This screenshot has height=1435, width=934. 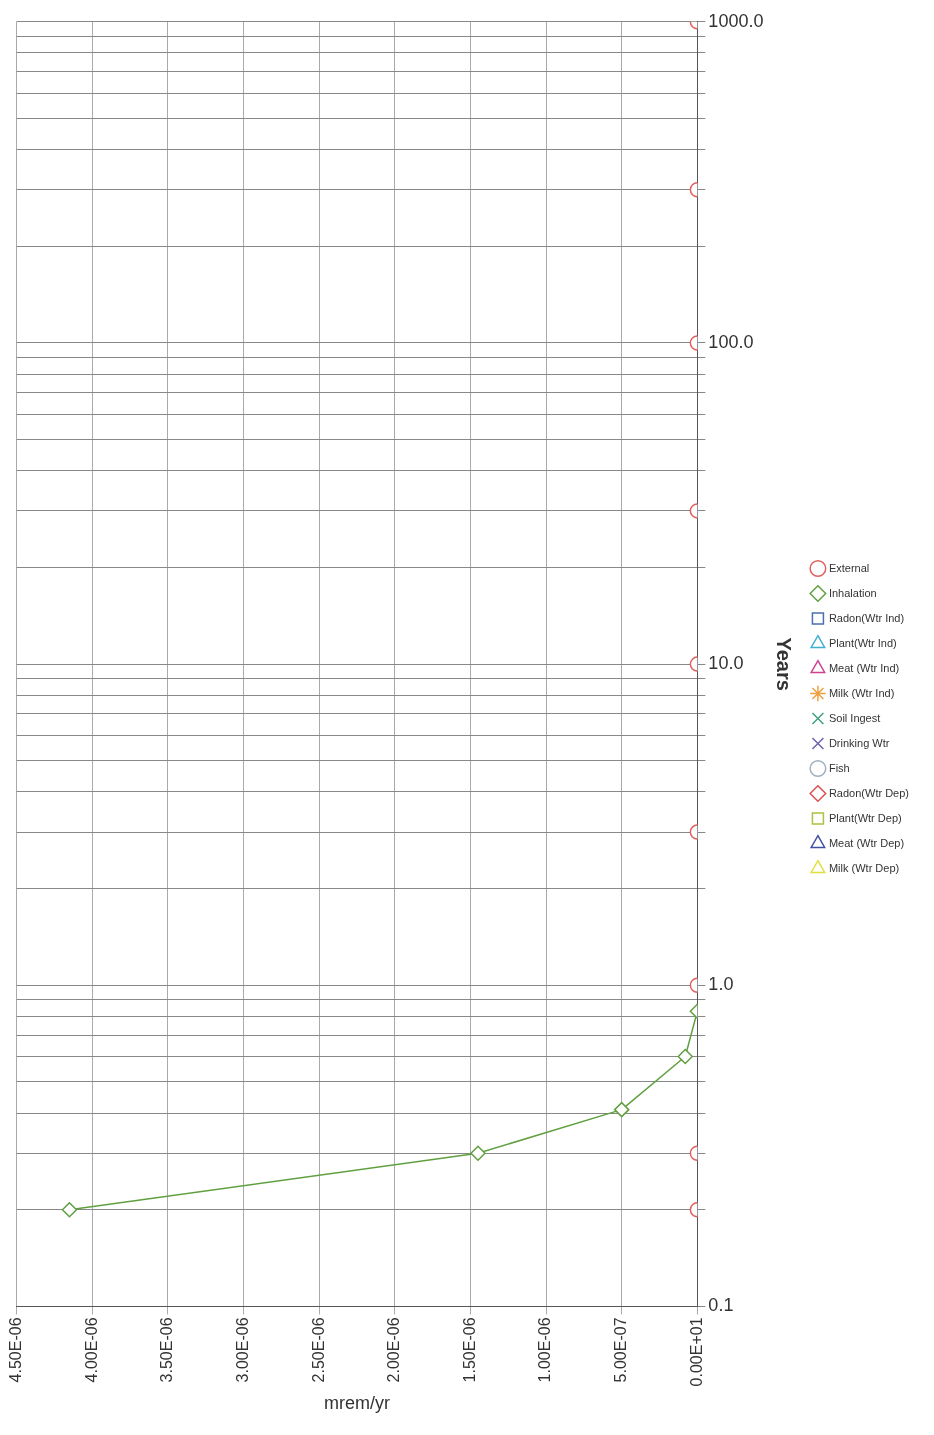 What do you see at coordinates (91, 1350) in the screenshot?
I see `x-tick-label: 4.00E-06` at bounding box center [91, 1350].